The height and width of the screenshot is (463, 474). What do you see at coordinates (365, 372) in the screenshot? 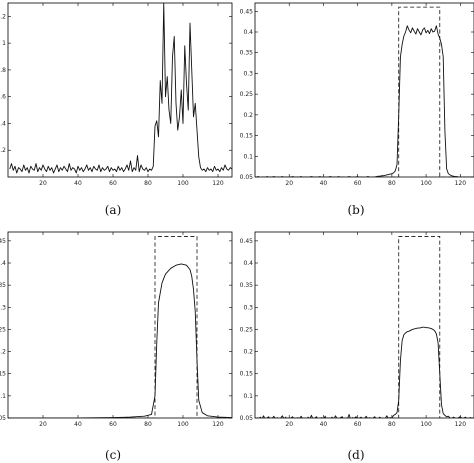
I see `signal-line` at bounding box center [365, 372].